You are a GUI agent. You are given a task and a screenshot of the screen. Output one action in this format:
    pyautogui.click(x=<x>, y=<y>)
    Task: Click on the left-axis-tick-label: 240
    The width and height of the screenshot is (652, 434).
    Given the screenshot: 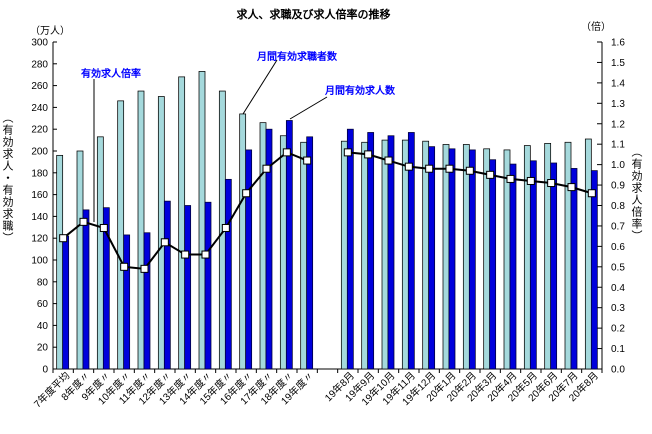 What is the action you would take?
    pyautogui.click(x=39, y=108)
    